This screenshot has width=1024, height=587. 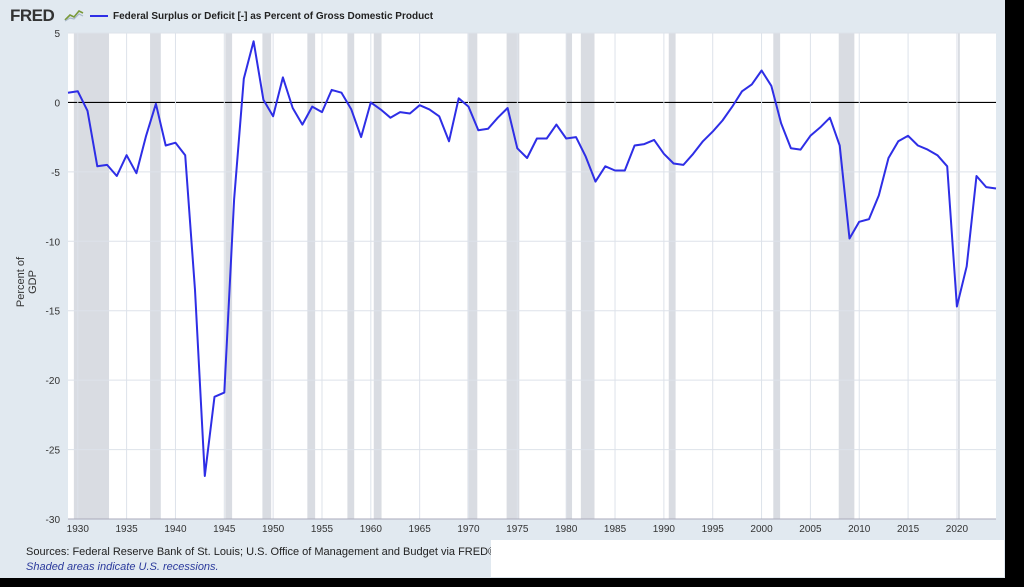 I want to click on x-tick-label: 1945, so click(x=224, y=529).